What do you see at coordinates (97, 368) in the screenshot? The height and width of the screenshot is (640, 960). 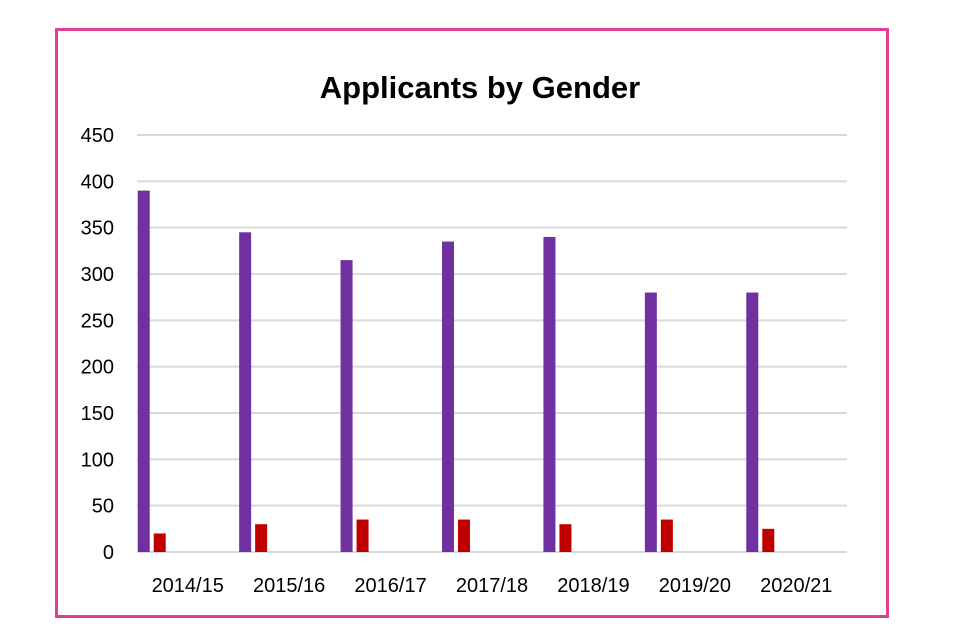 I see `y-tick-label: 200` at bounding box center [97, 368].